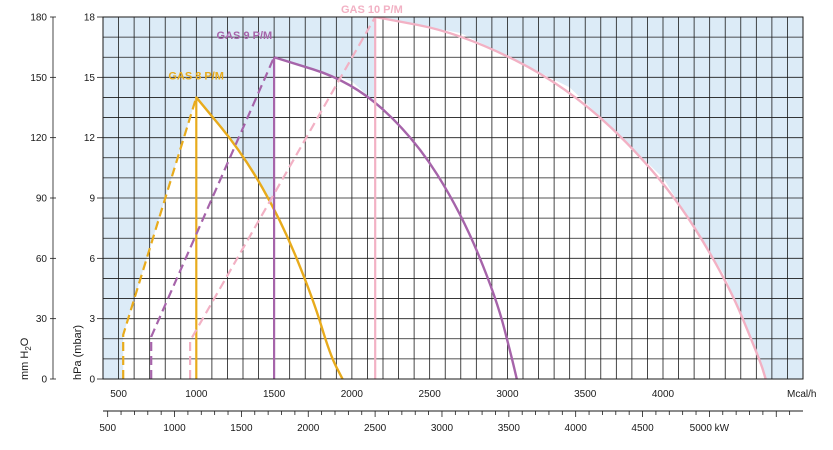 This screenshot has height=450, width=833. I want to click on y-tick-label-mm: 150, so click(38, 78).